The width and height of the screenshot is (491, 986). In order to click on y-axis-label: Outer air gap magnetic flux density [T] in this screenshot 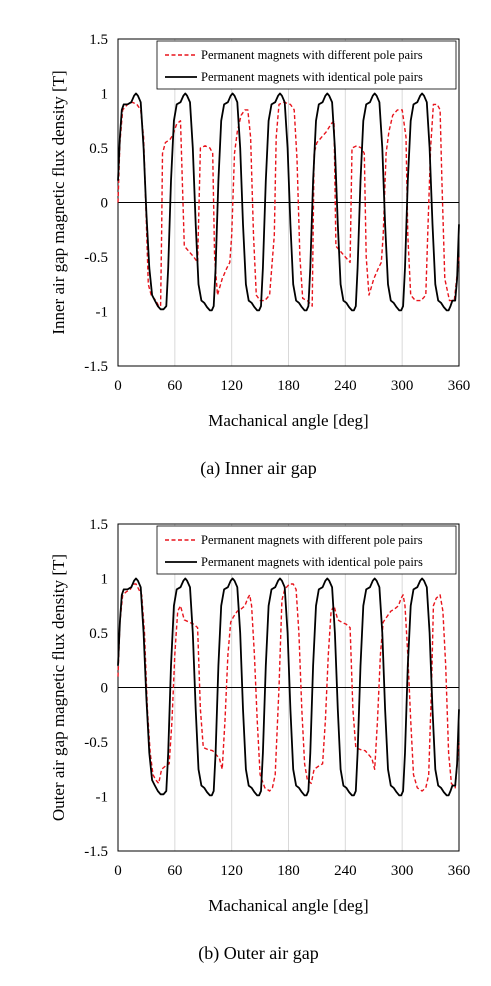, I will do `click(58, 687)`.